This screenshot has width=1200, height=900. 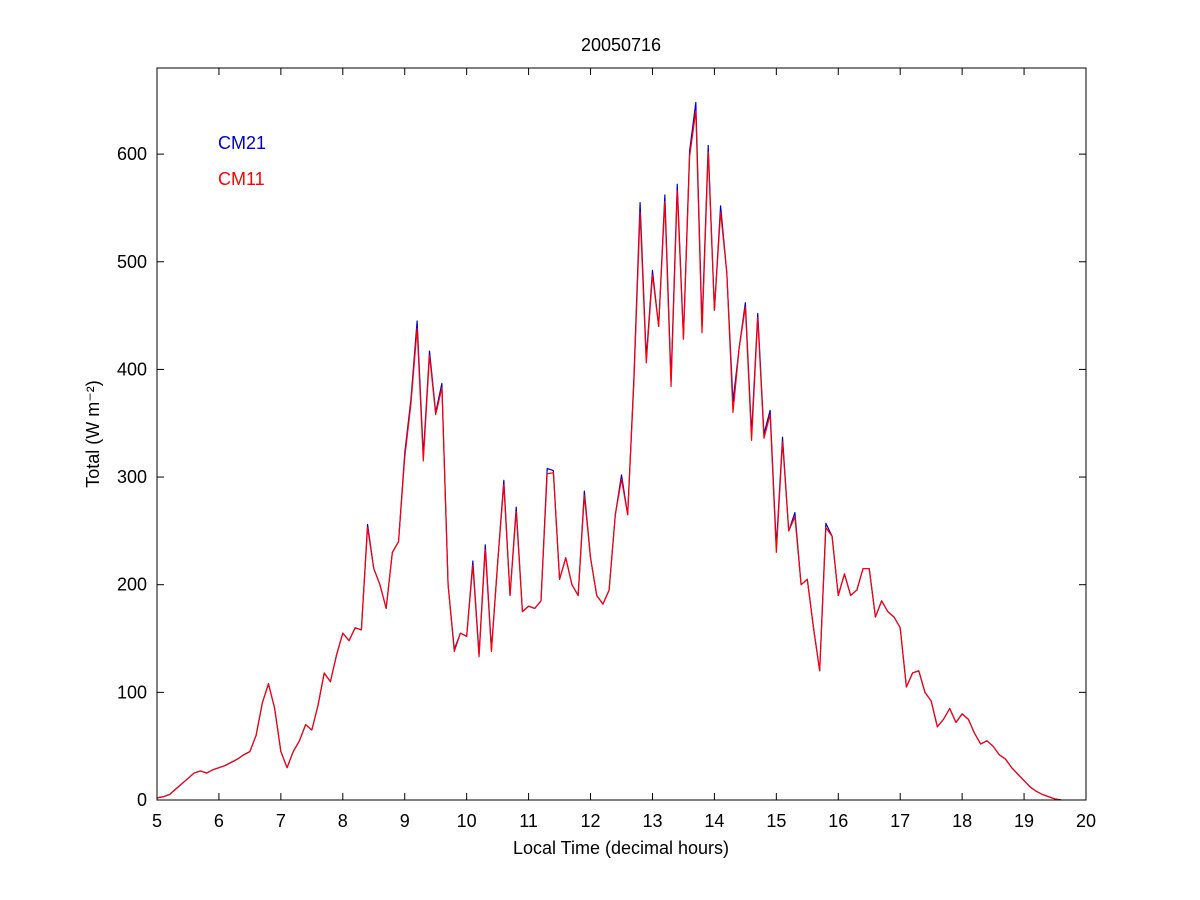 I want to click on legend-entry: CM11, so click(x=241, y=179).